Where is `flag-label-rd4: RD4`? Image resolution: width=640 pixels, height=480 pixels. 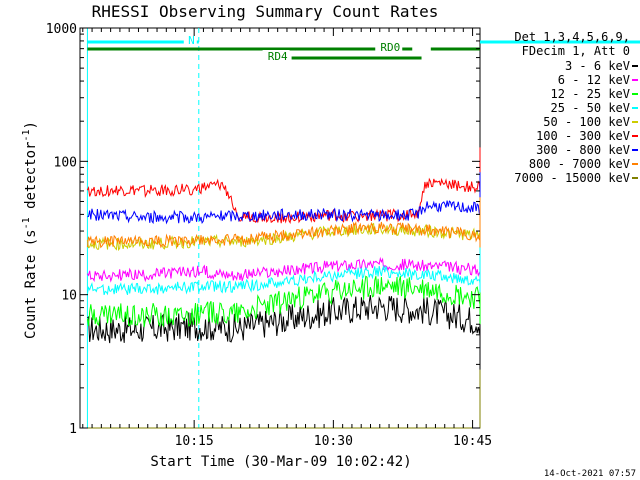
flag-label-rd4: RD4 is located at coordinates (278, 56).